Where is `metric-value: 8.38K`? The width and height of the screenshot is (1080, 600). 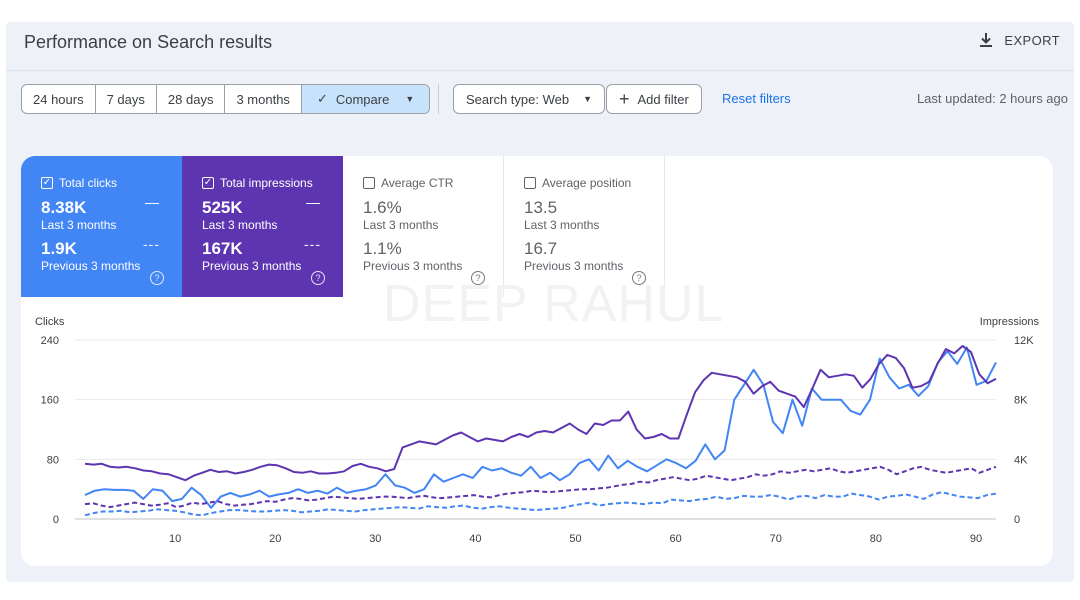 metric-value: 8.38K is located at coordinates (64, 207).